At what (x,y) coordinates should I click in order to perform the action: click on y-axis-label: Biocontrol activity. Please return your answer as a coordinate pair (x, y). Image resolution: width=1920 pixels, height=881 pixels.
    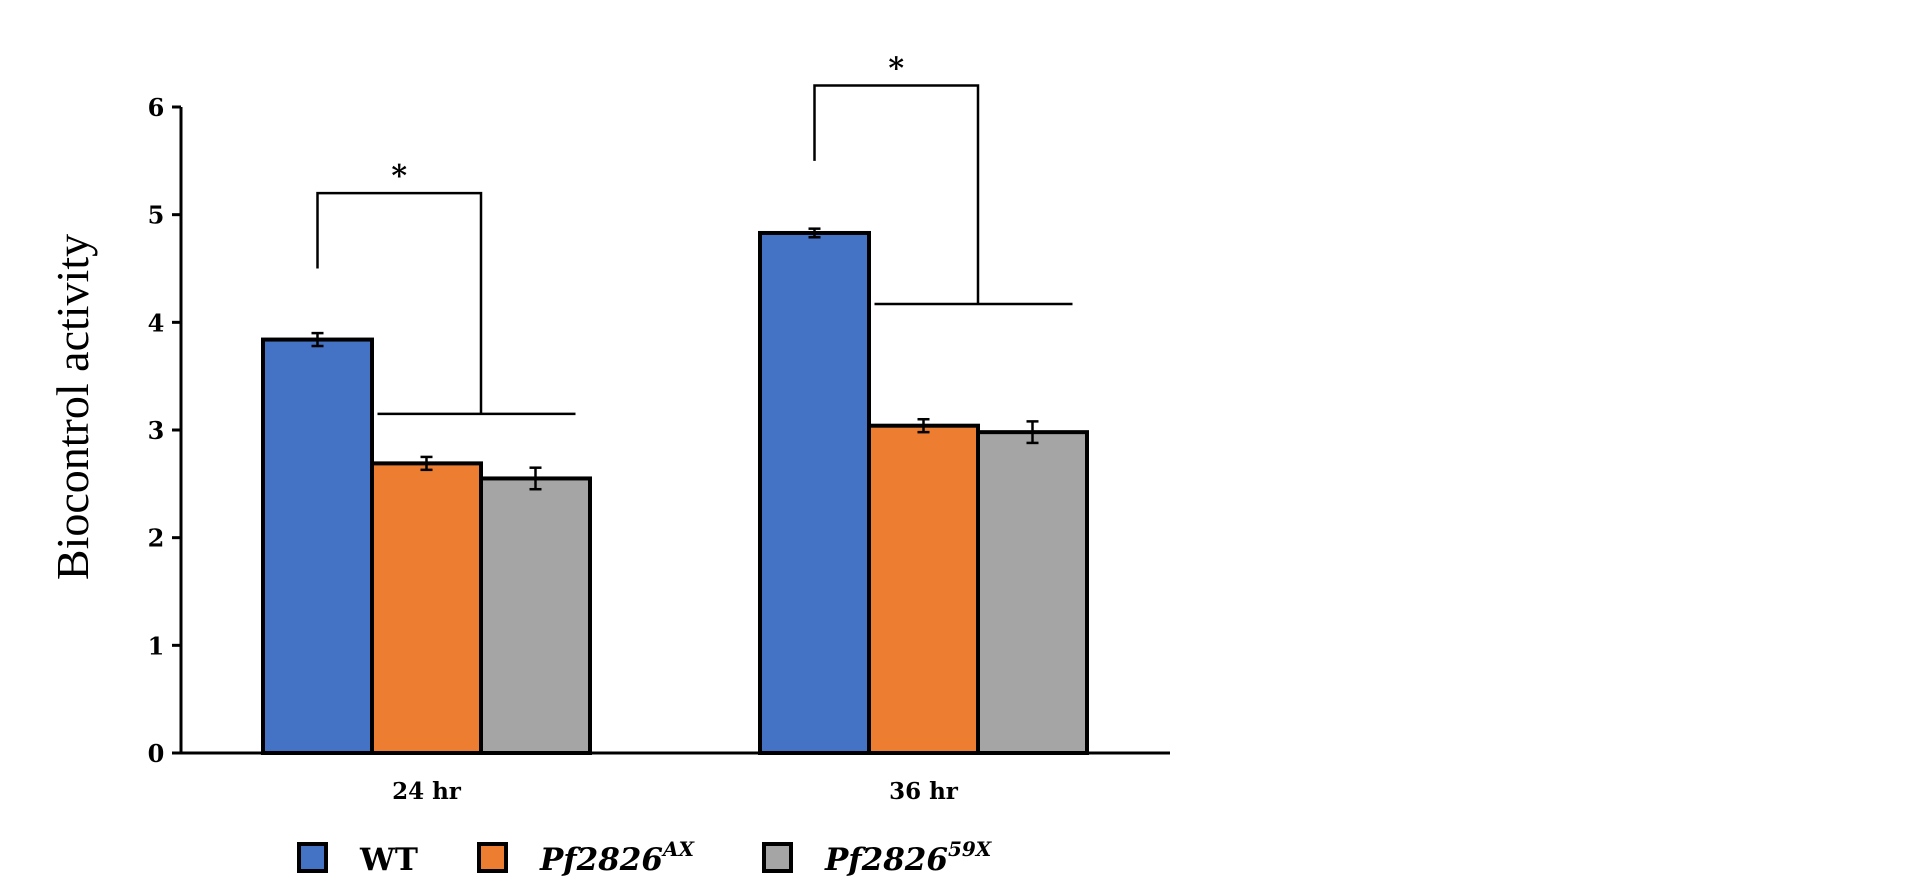
    Looking at the image, I should click on (72, 407).